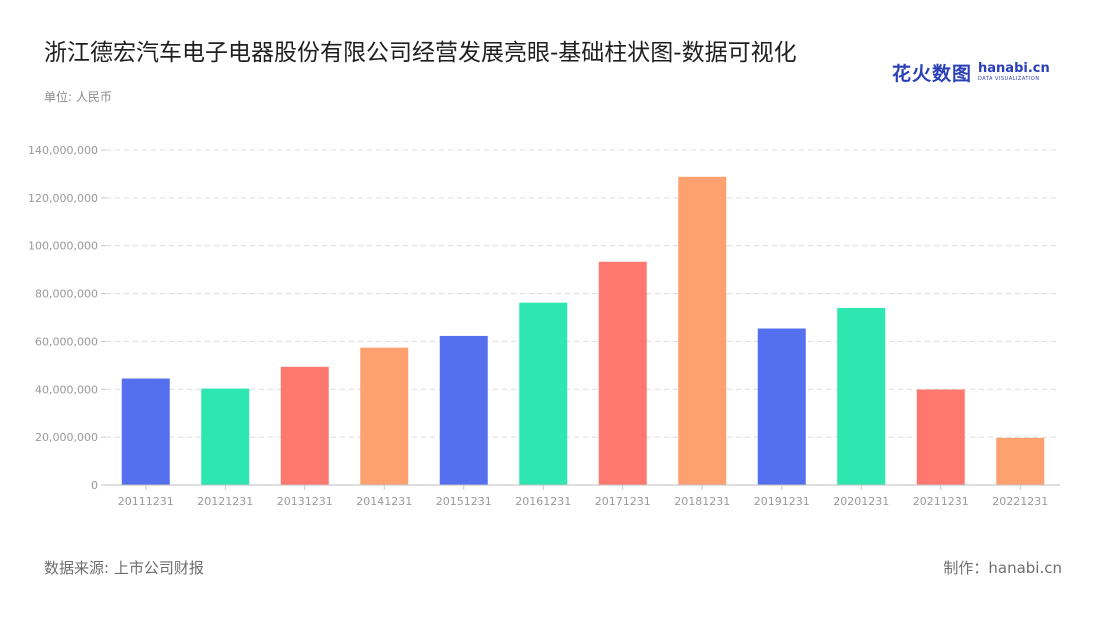  What do you see at coordinates (305, 501) in the screenshot?
I see `x-tick-label: 20131231` at bounding box center [305, 501].